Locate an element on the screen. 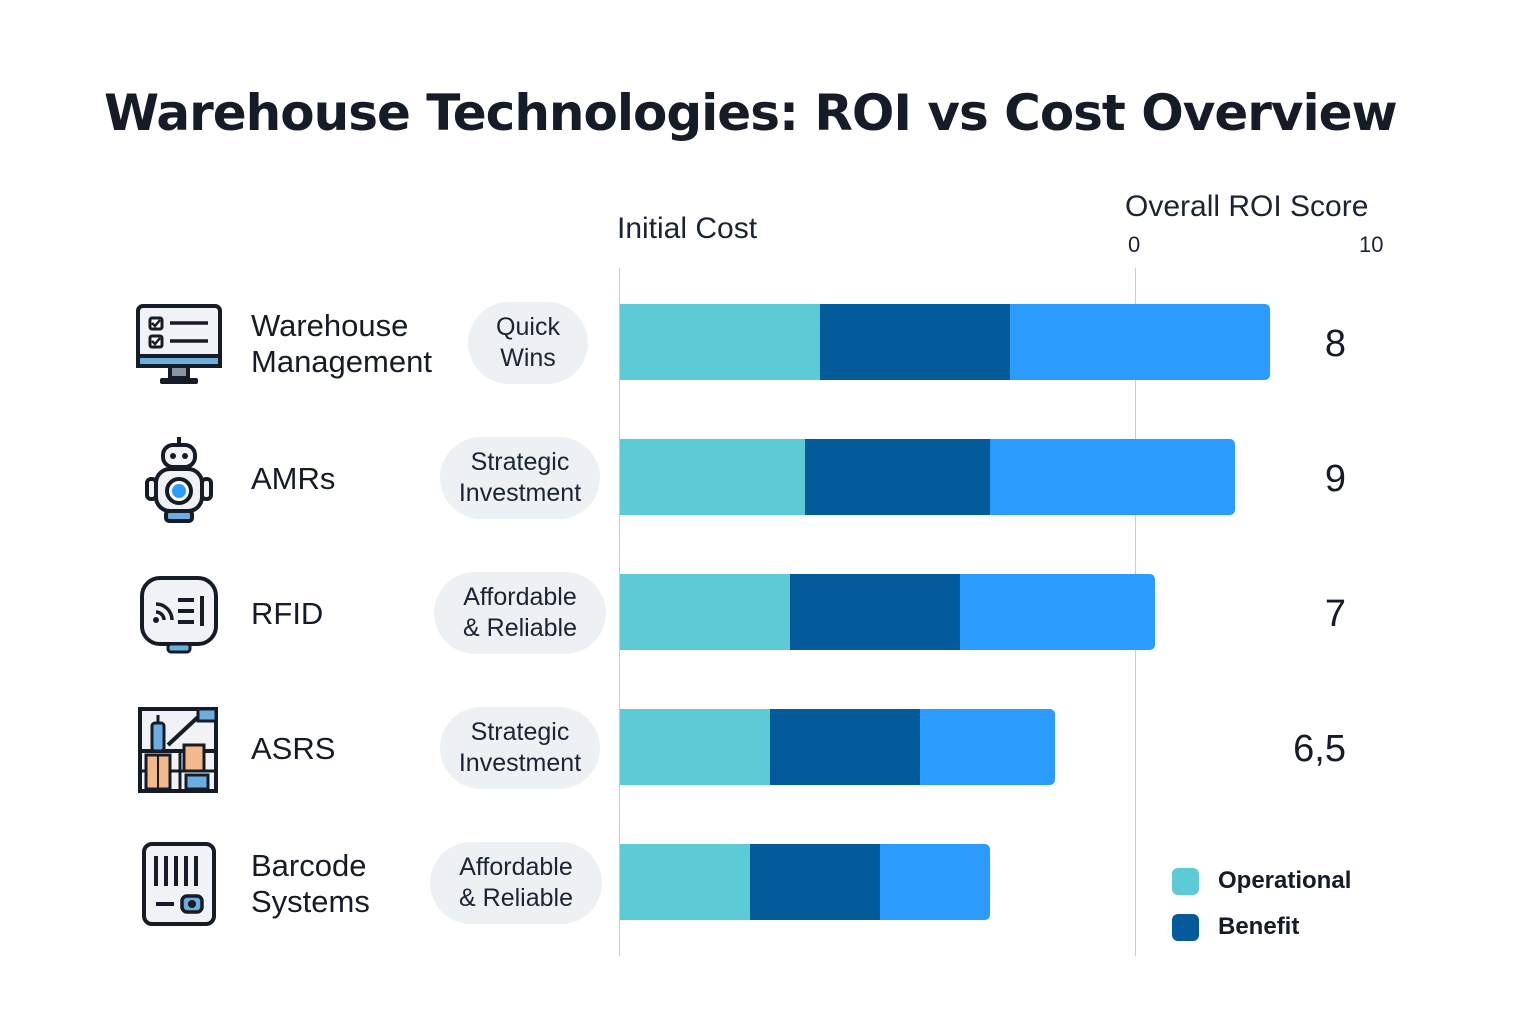 Image resolution: width=1534 pixels, height=1024 pixels. roi-score: 8 is located at coordinates (1335, 343).